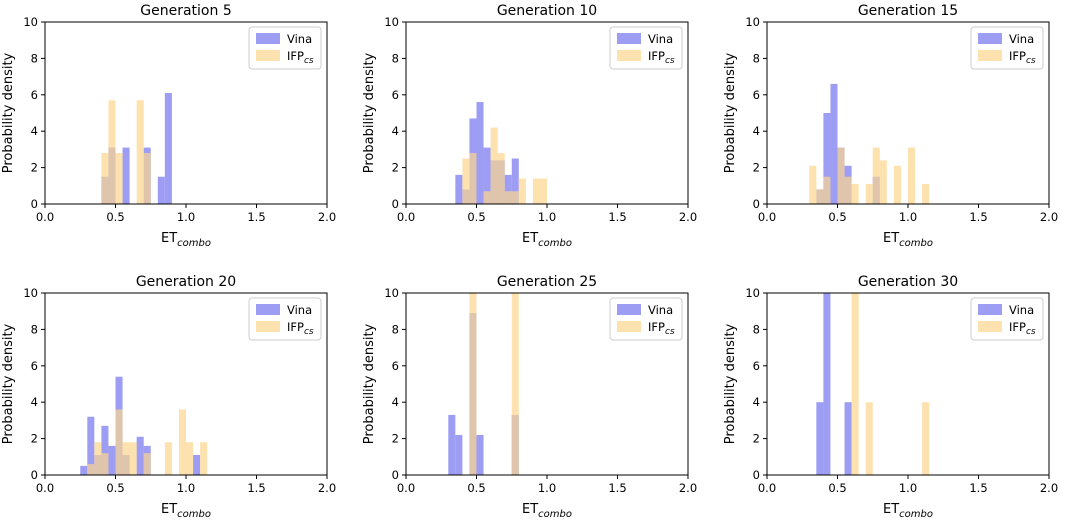  What do you see at coordinates (547, 11) in the screenshot?
I see `panel-title: Generation 10` at bounding box center [547, 11].